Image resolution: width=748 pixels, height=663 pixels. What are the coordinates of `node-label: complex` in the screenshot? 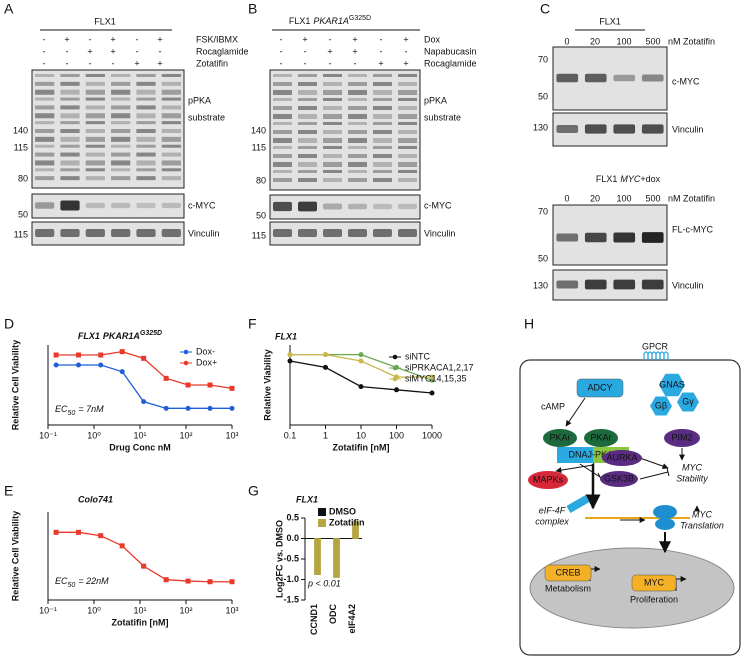 It's located at (552, 521).